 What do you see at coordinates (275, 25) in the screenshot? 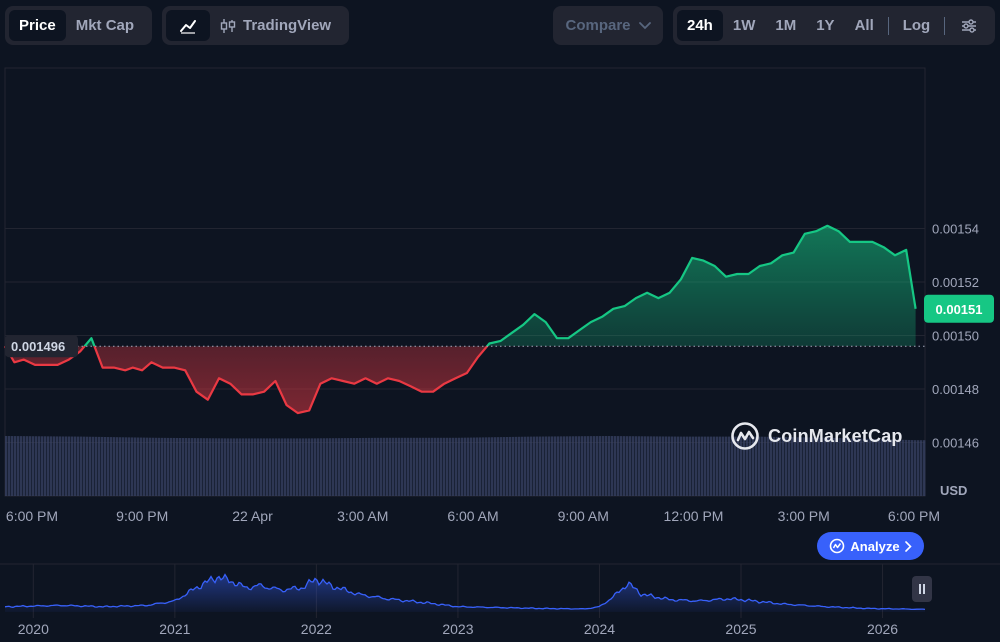
I see `tradingview-button: TradingView` at bounding box center [275, 25].